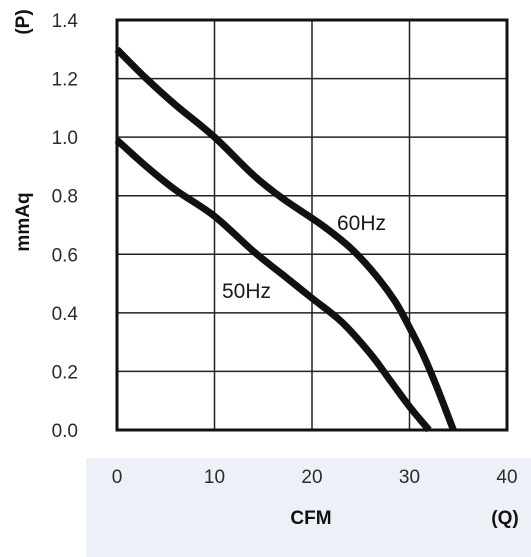 Image resolution: width=531 pixels, height=557 pixels. What do you see at coordinates (409, 477) in the screenshot?
I see `x-tick-label: 30` at bounding box center [409, 477].